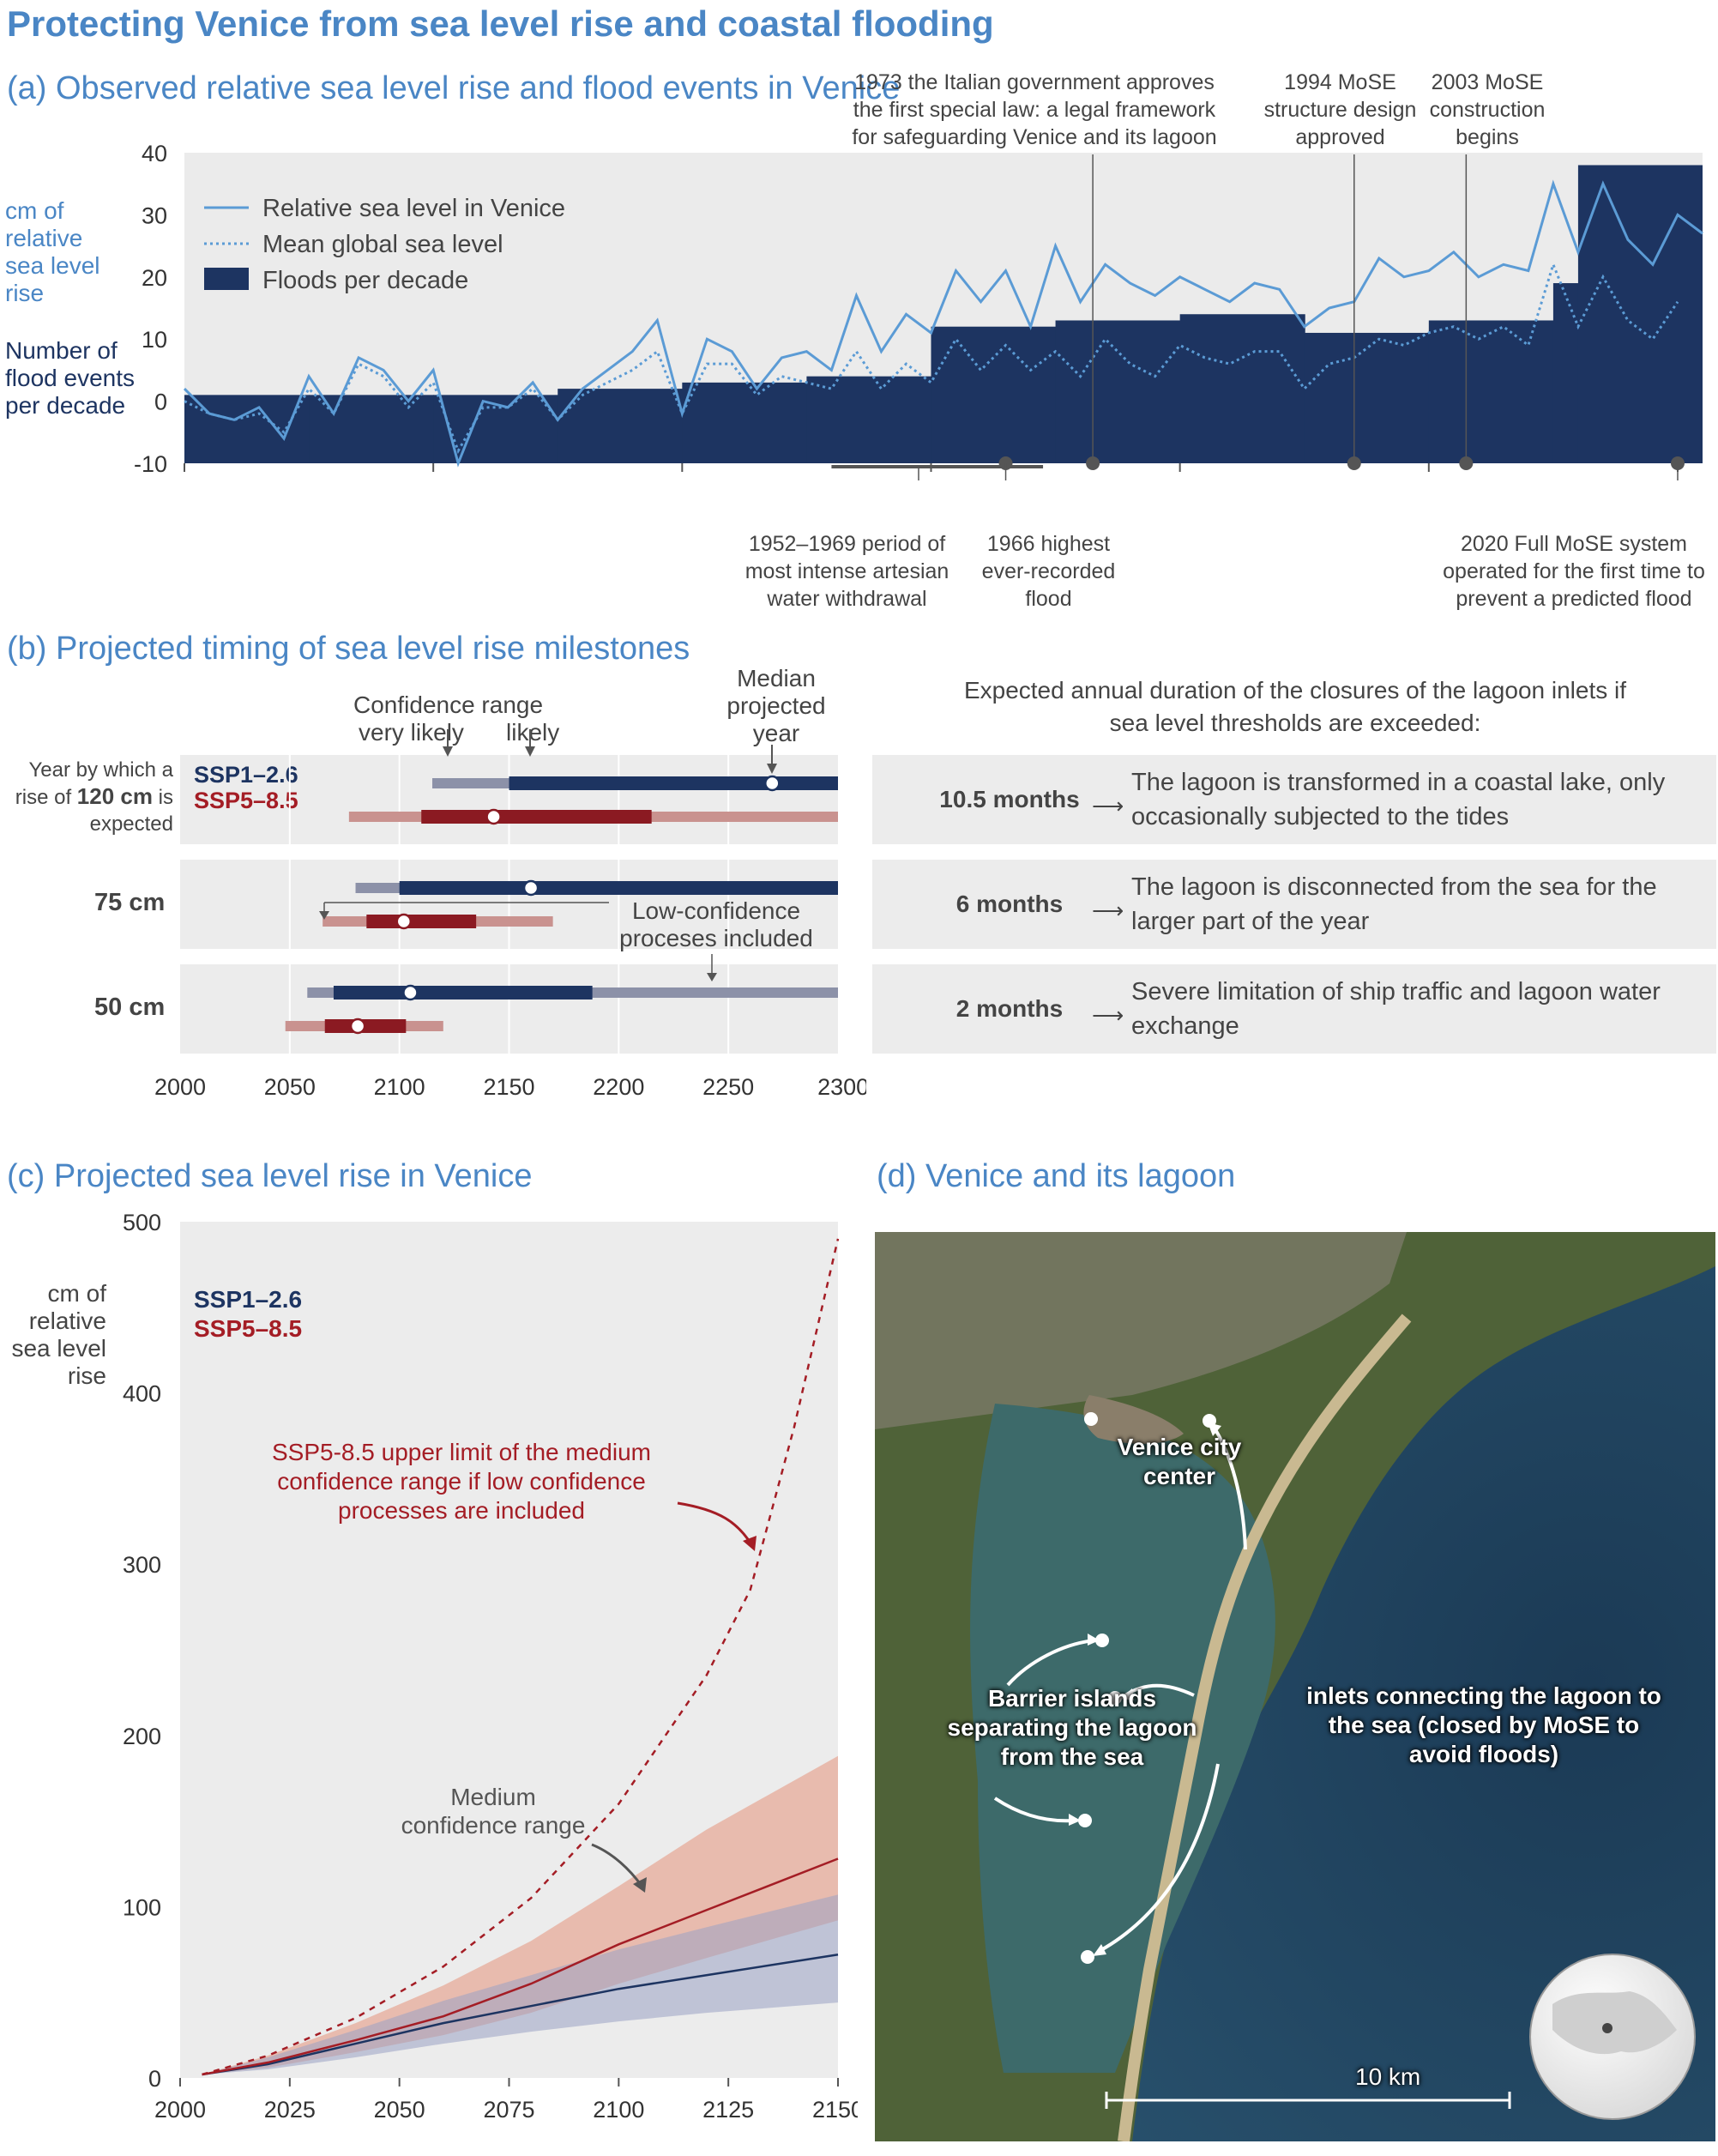 This screenshot has height=2156, width=1718. I want to click on arrow-to-lido, so click(1231, 1489).